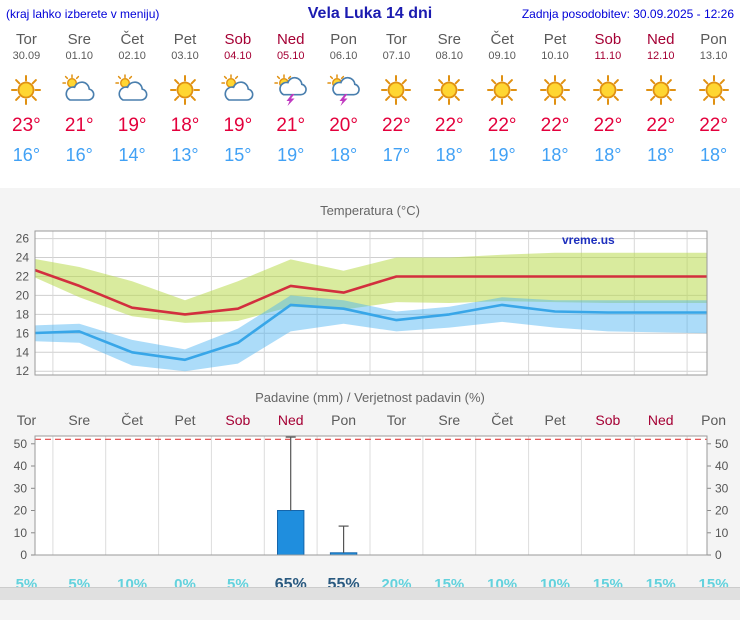 This screenshot has height=620, width=740. Describe the element at coordinates (79, 56) in the screenshot. I see `day-date: 01.10` at that location.